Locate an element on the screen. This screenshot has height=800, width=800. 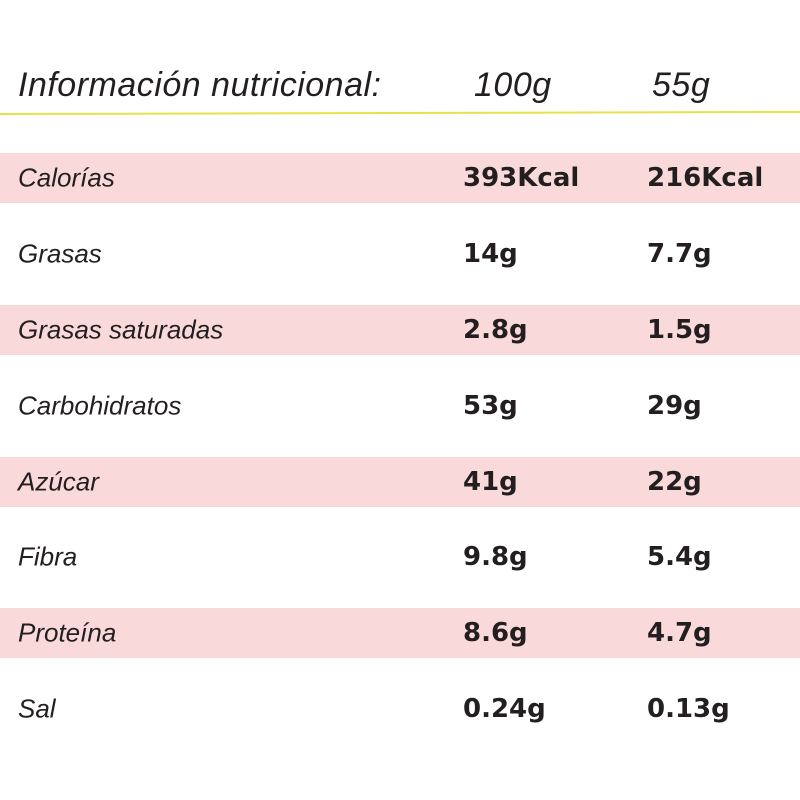
row-label: Grasas is located at coordinates (60, 253).